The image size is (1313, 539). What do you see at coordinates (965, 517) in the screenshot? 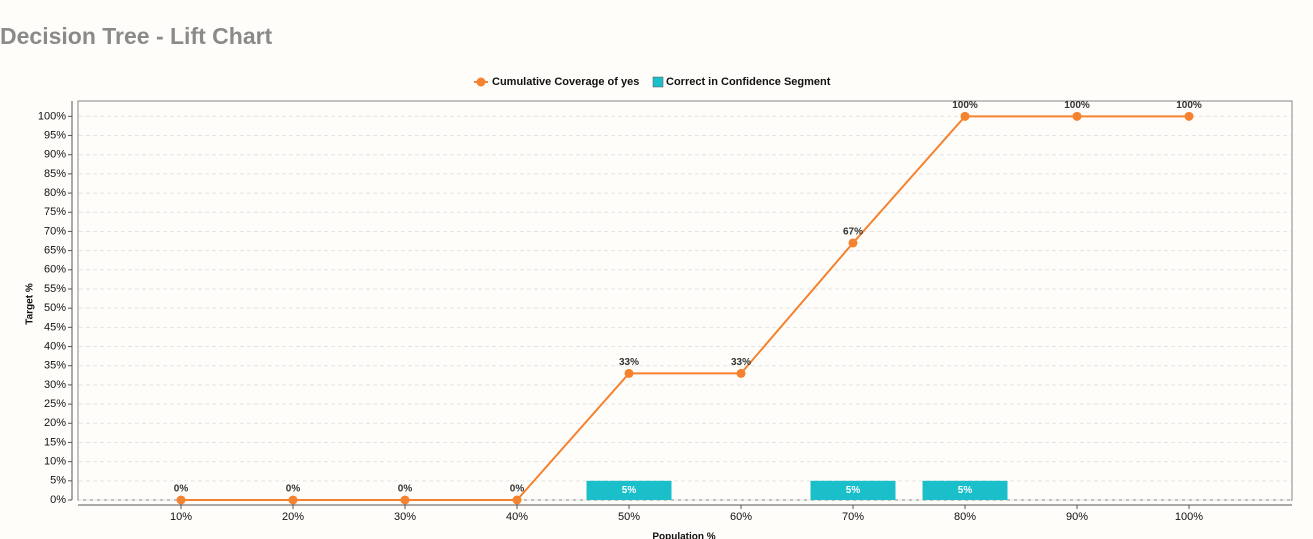
I see `x-tick-label: 80%` at bounding box center [965, 517].